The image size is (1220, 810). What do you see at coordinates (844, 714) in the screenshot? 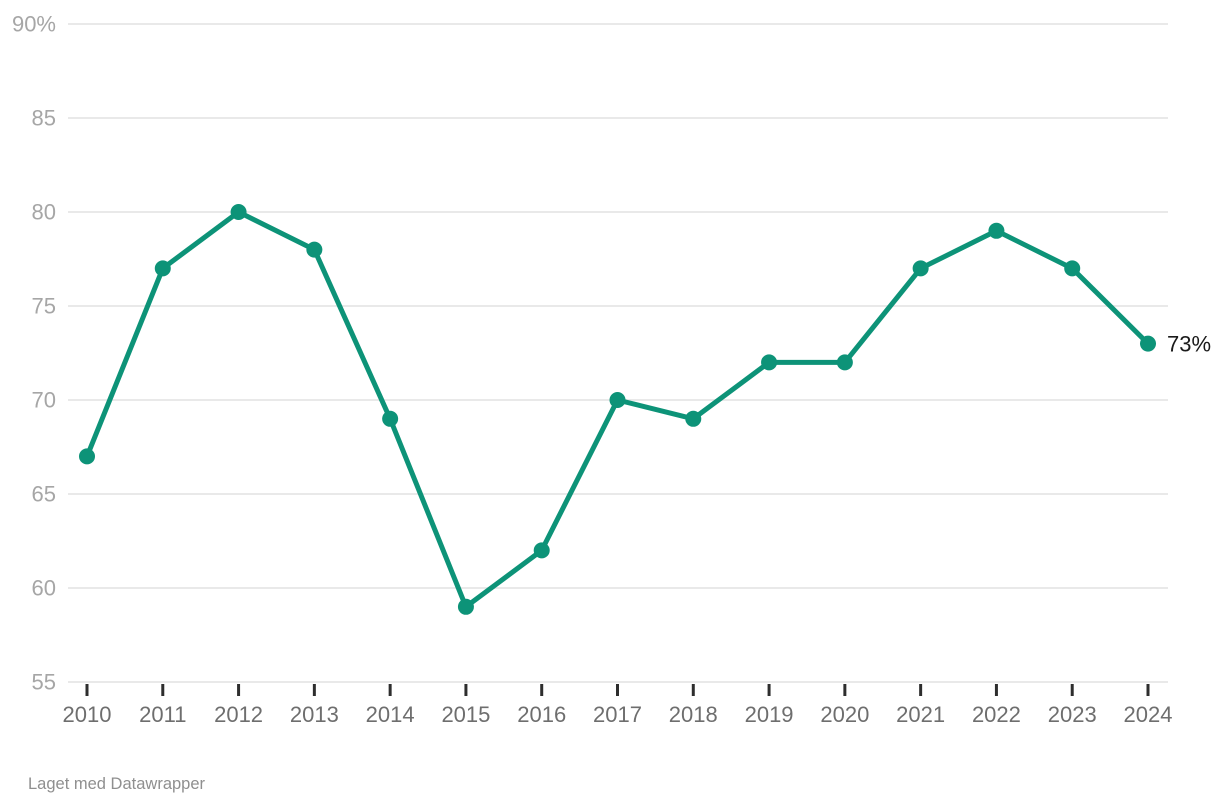
I see `x-tick-label: 2020` at bounding box center [844, 714].